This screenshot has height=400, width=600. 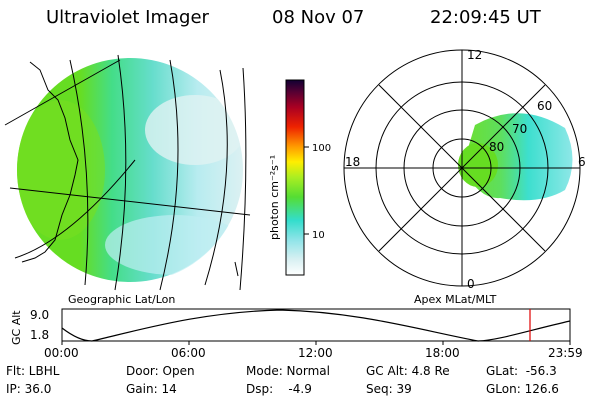 What do you see at coordinates (522, 389) in the screenshot?
I see `status-glon: GLon: 126.6` at bounding box center [522, 389].